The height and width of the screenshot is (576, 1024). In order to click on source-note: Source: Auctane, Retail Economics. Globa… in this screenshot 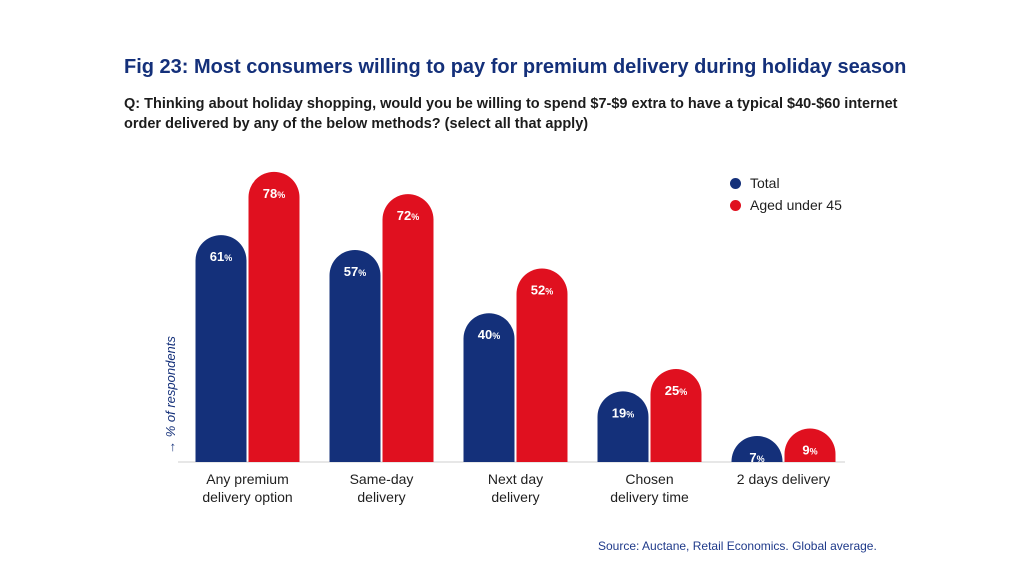, I will do `click(737, 546)`.